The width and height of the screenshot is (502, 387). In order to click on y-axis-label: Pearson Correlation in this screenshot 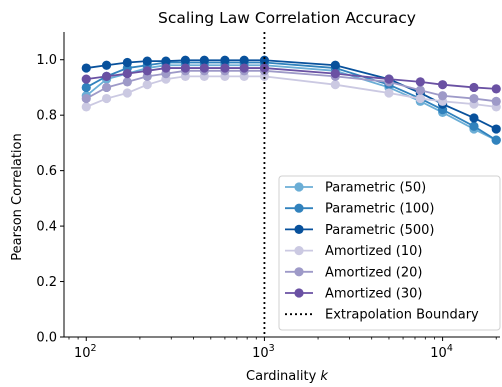, I will do `click(17, 196)`.